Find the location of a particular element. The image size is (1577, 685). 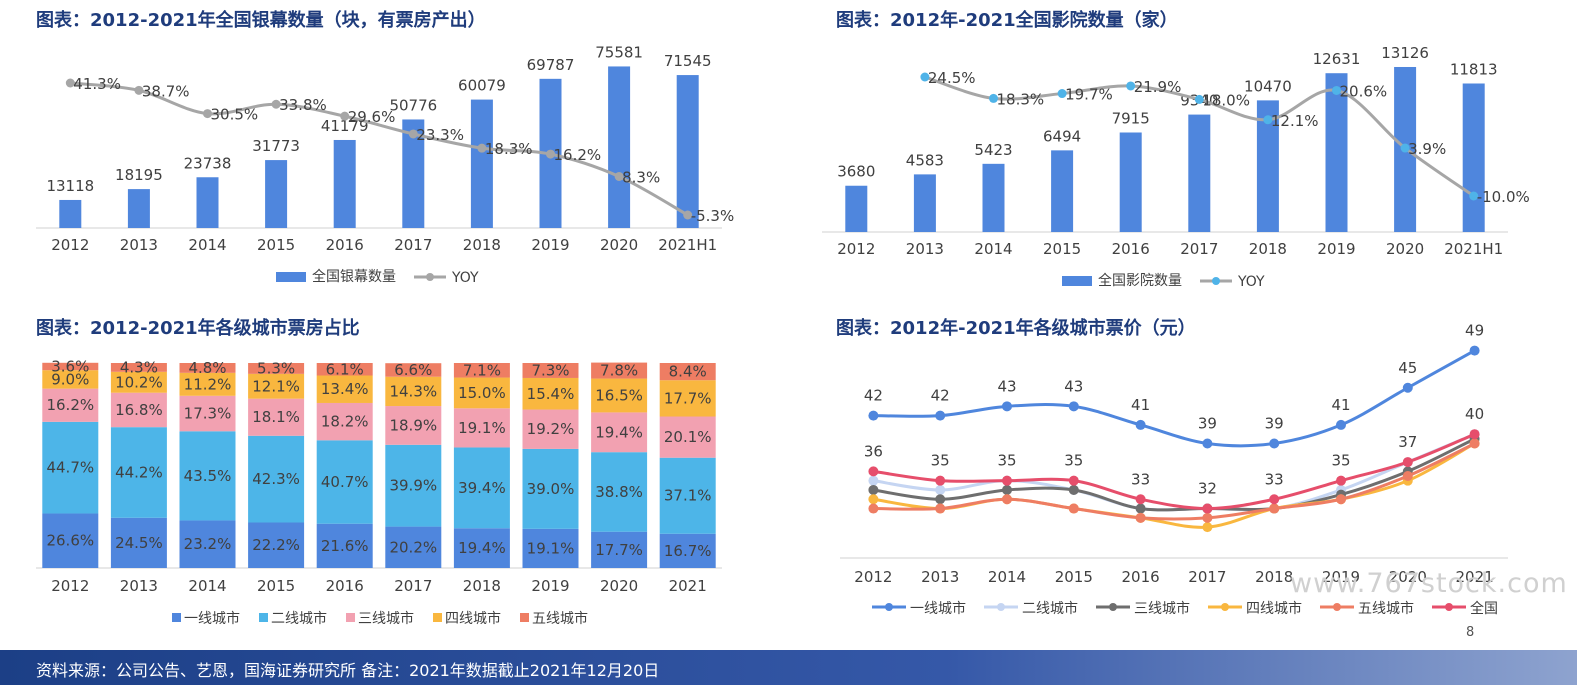

share-x-tick: 2015 is located at coordinates (276, 586).